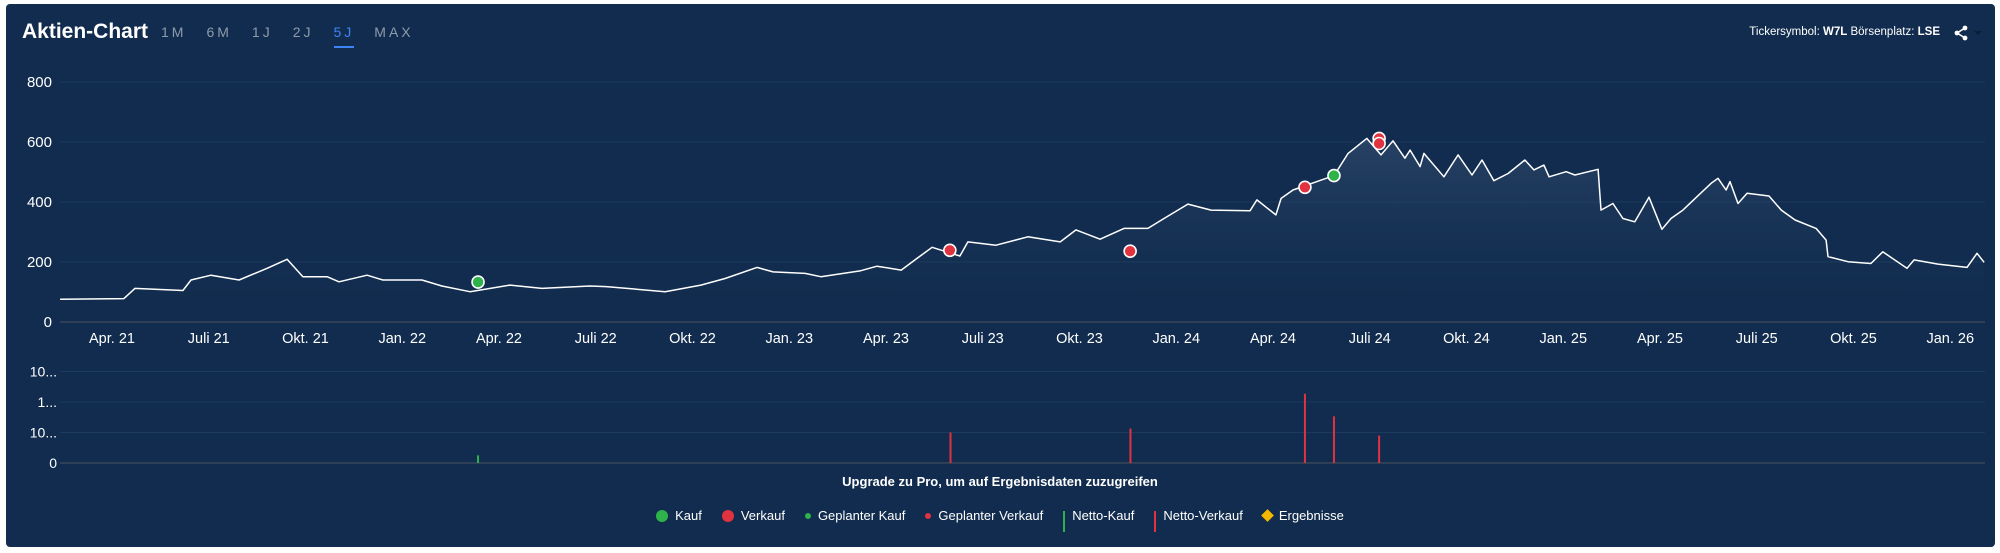  Describe the element at coordinates (344, 36) in the screenshot. I see `tab-5j: 5J` at that location.